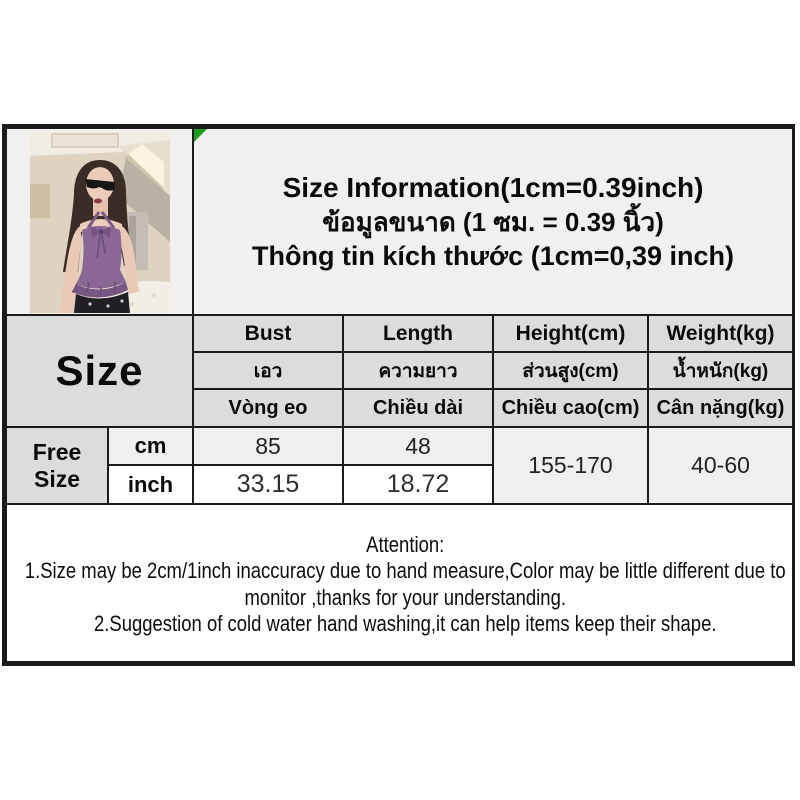 This screenshot has height=800, width=800. What do you see at coordinates (268, 484) in the screenshot?
I see `value-bust-inch: 33.15` at bounding box center [268, 484].